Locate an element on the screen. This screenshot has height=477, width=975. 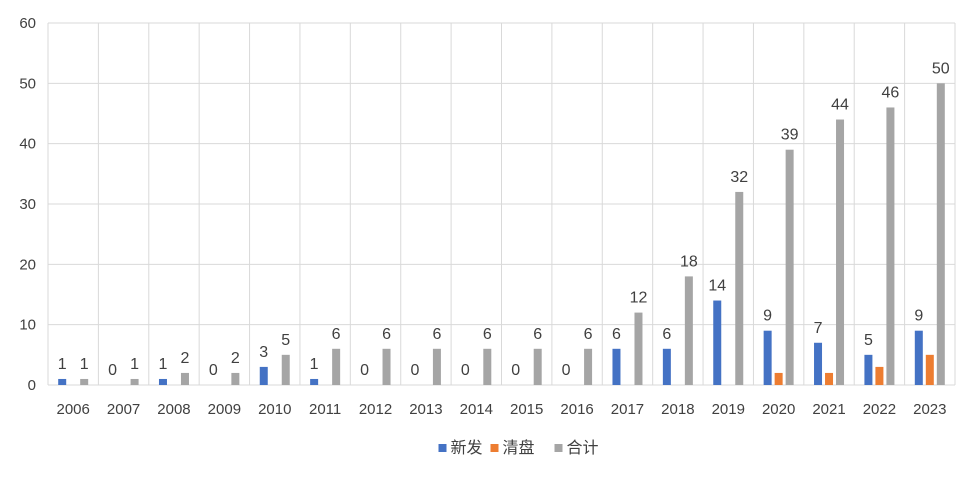
x-tick-label: 2018 is located at coordinates (677, 409).